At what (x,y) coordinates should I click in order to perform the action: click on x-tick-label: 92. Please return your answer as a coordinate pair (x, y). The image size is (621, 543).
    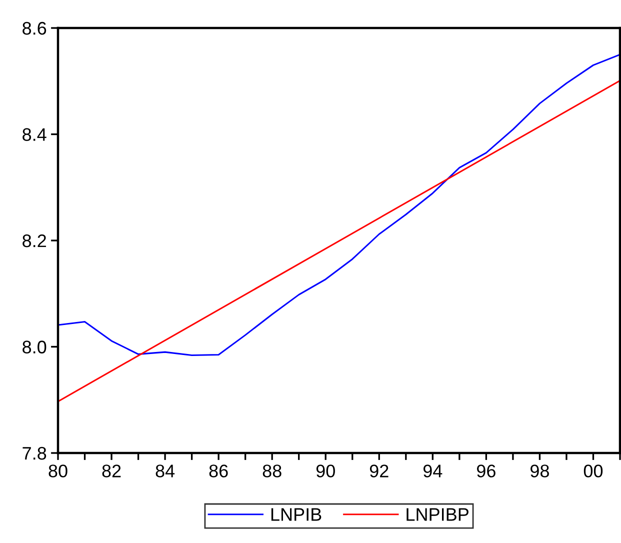
    Looking at the image, I should click on (379, 471).